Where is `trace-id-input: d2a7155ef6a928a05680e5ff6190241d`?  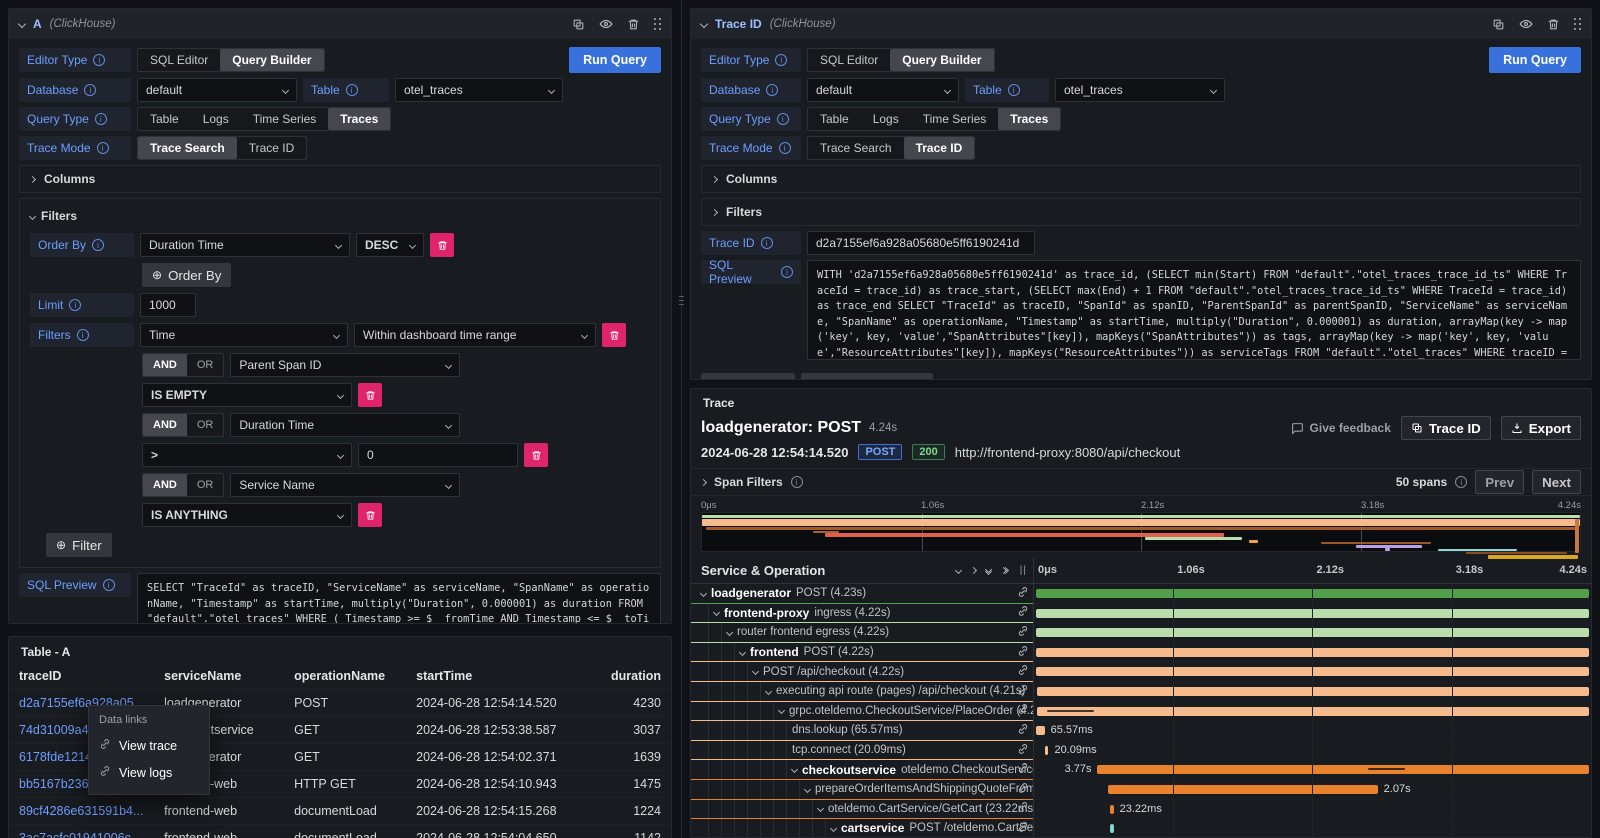 trace-id-input: d2a7155ef6a928a05680e5ff6190241d is located at coordinates (921, 243).